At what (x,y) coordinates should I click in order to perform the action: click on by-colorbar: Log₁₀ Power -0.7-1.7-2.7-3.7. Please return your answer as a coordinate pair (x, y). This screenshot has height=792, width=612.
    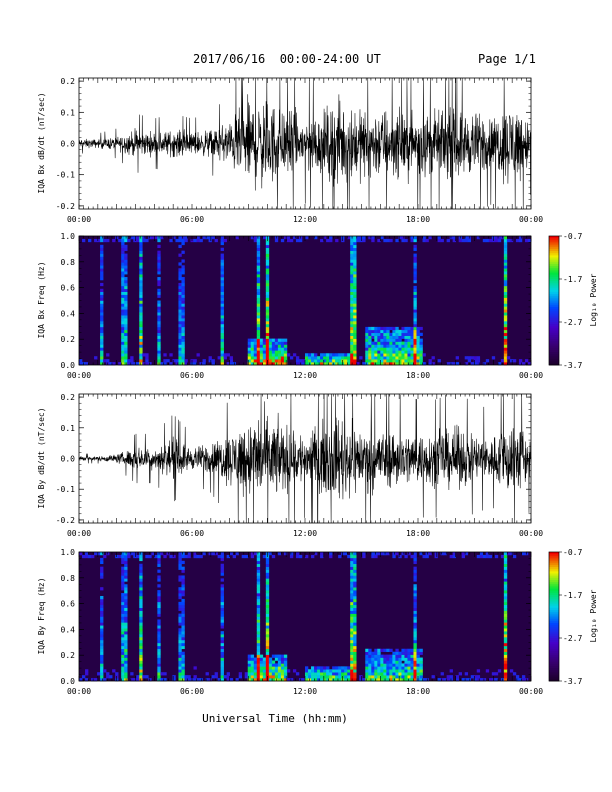
    Looking at the image, I should click on (573, 617).